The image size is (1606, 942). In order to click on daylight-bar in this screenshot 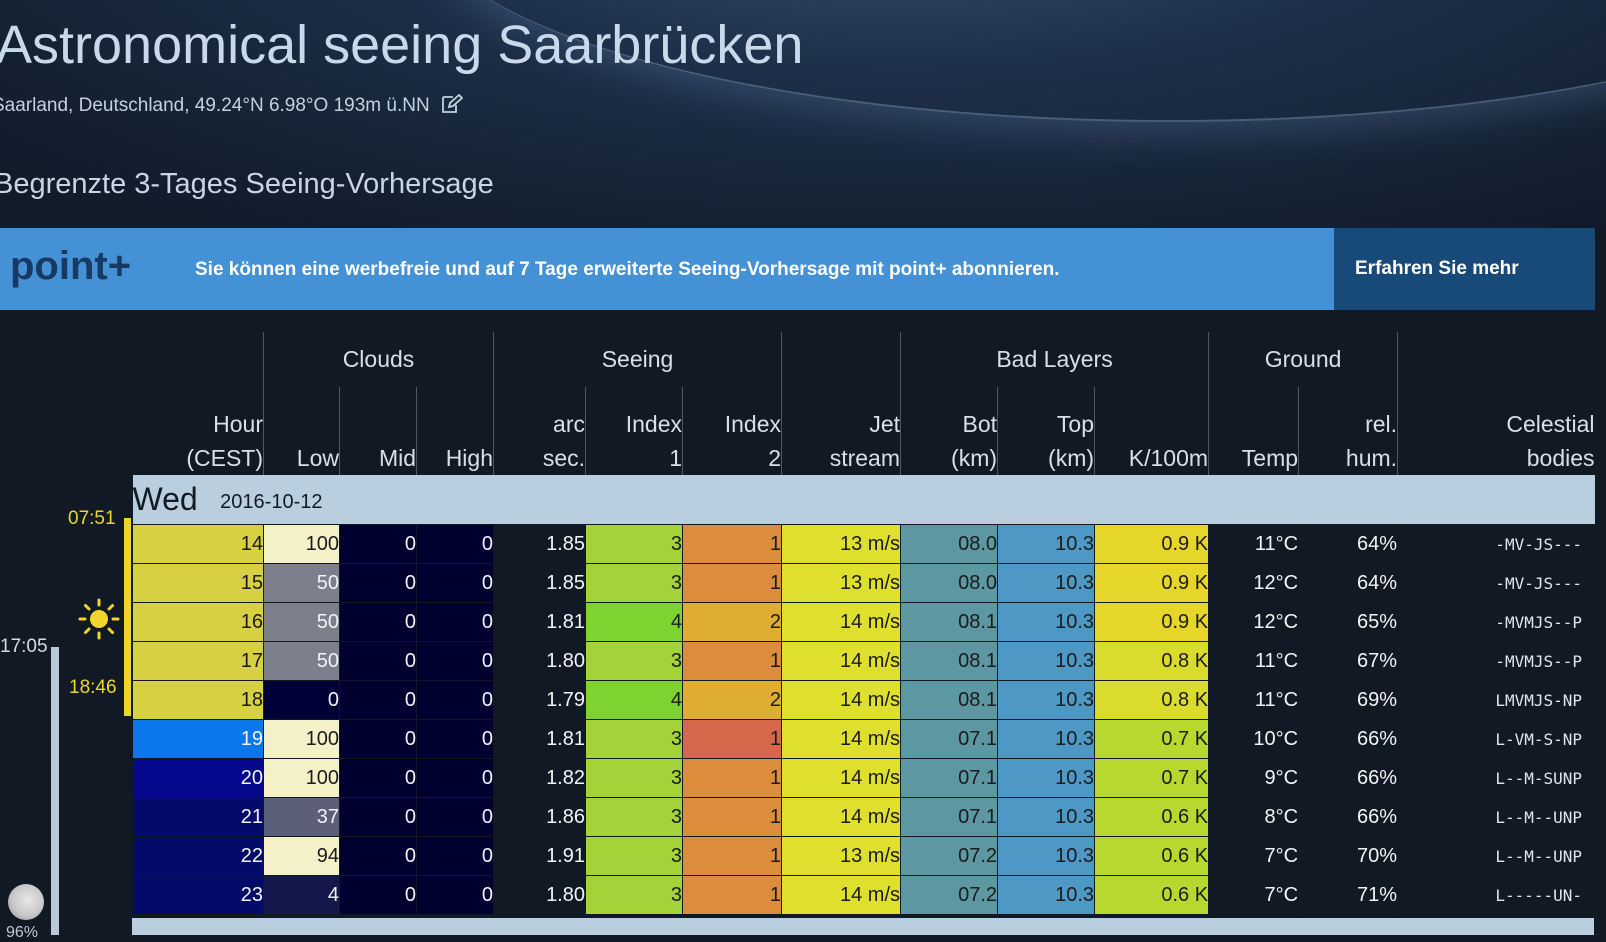, I will do `click(127, 617)`.